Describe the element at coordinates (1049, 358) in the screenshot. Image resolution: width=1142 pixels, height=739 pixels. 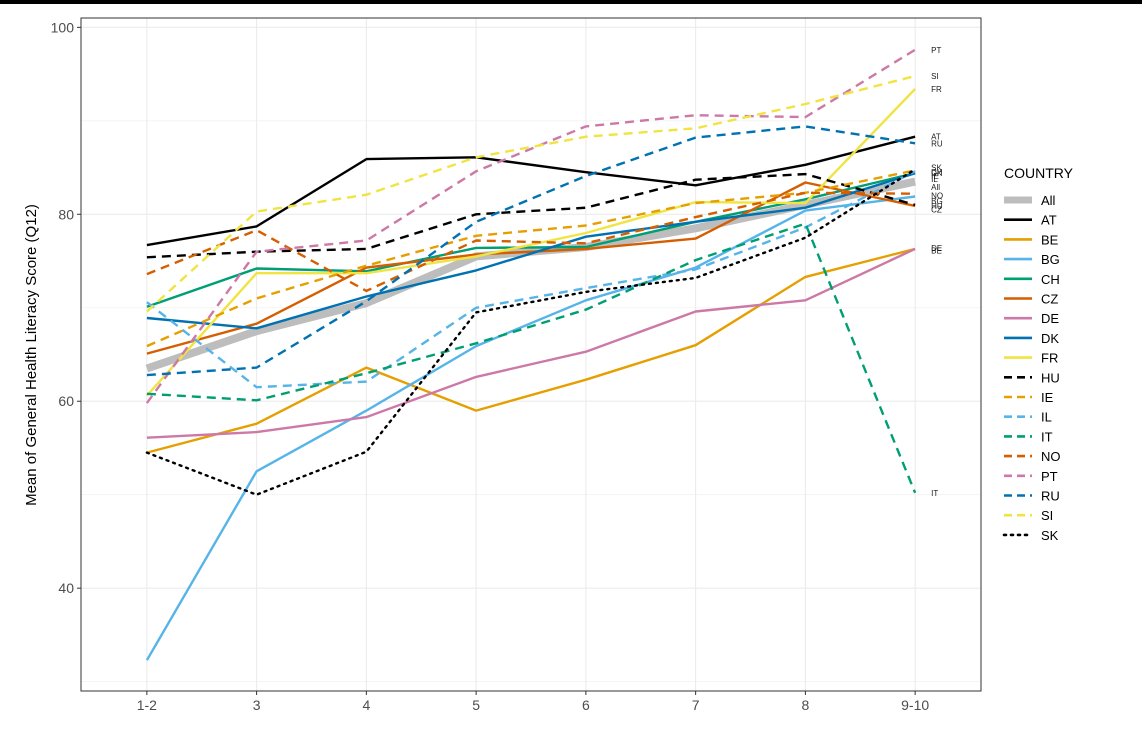
I see `legend-label-fr: FR` at that location.